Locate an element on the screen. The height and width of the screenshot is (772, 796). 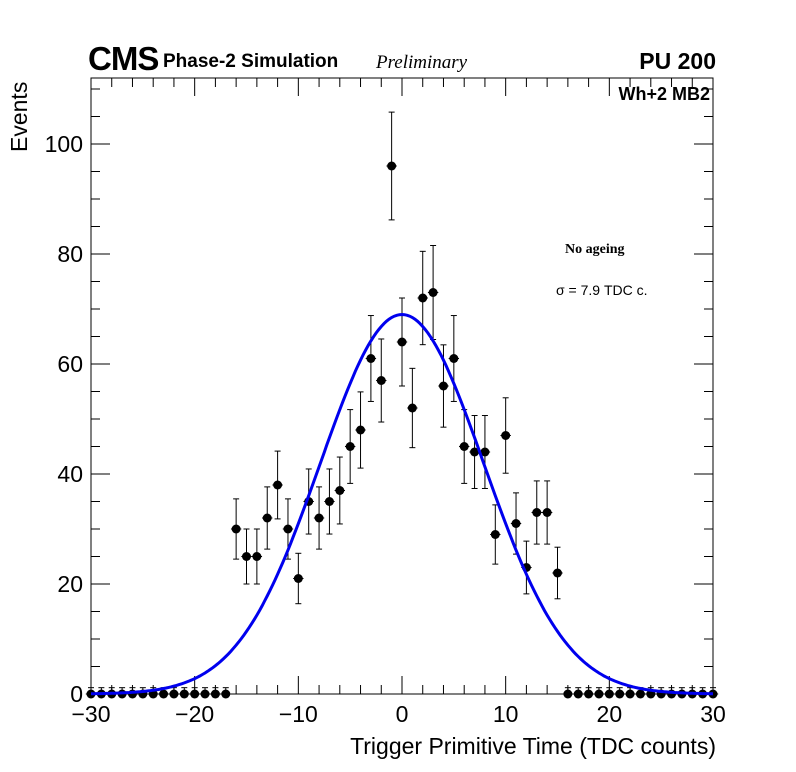
y-tick-label: 0 is located at coordinates (76, 694).